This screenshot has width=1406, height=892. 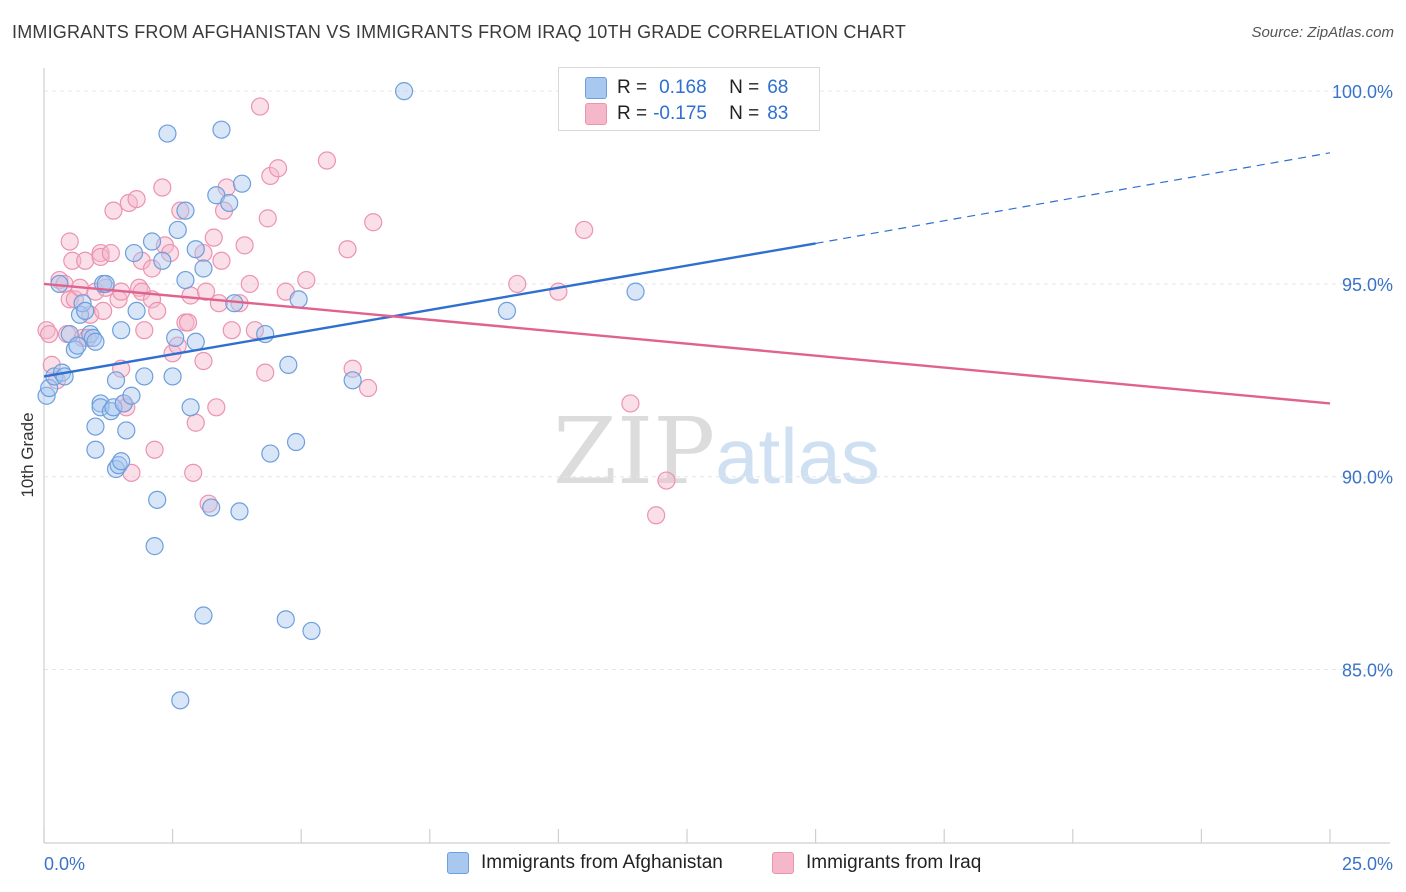 What do you see at coordinates (596, 88) in the screenshot?
I see `afghanistan-swatch` at bounding box center [596, 88].